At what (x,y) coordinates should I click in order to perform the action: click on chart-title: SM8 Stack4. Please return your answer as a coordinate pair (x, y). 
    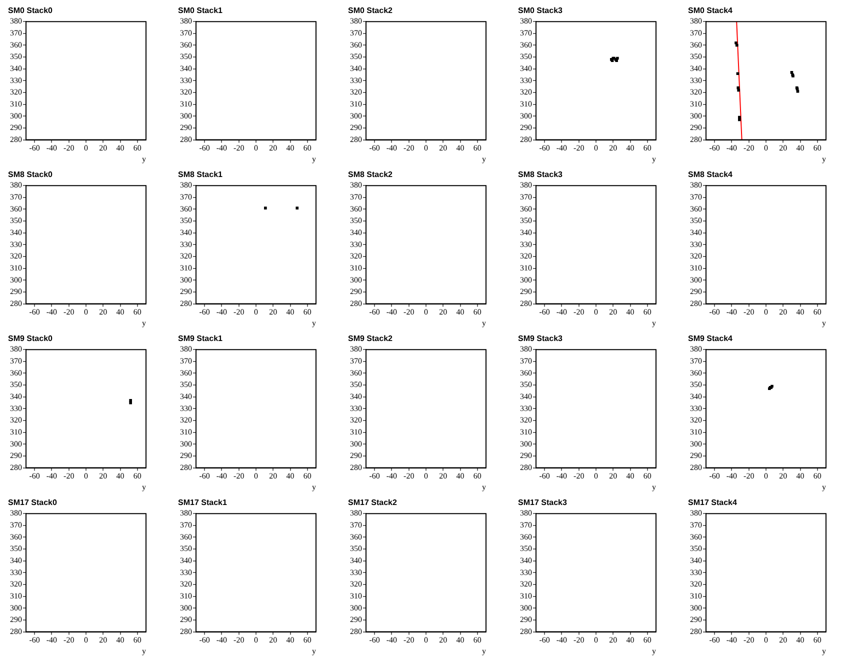
    Looking at the image, I should click on (711, 175).